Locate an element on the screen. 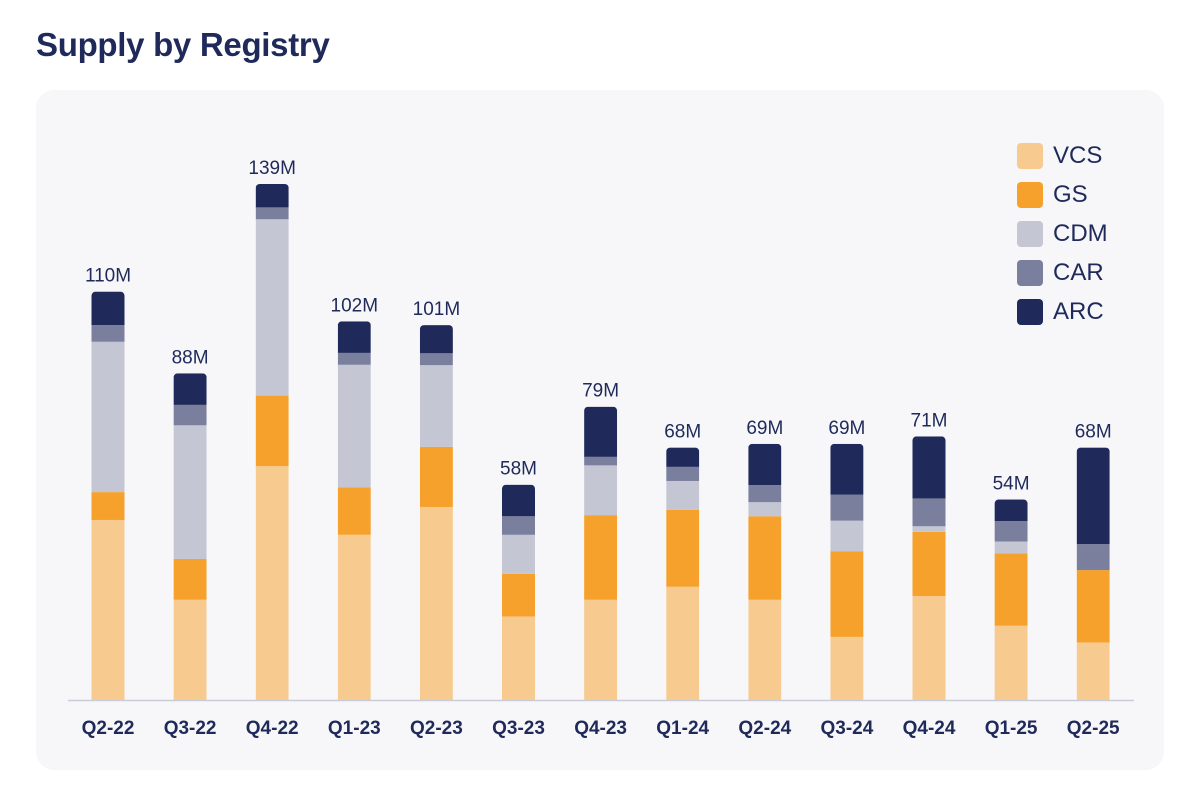  bar-group-q1-23: 102M Q1-23 is located at coordinates (354, 517).